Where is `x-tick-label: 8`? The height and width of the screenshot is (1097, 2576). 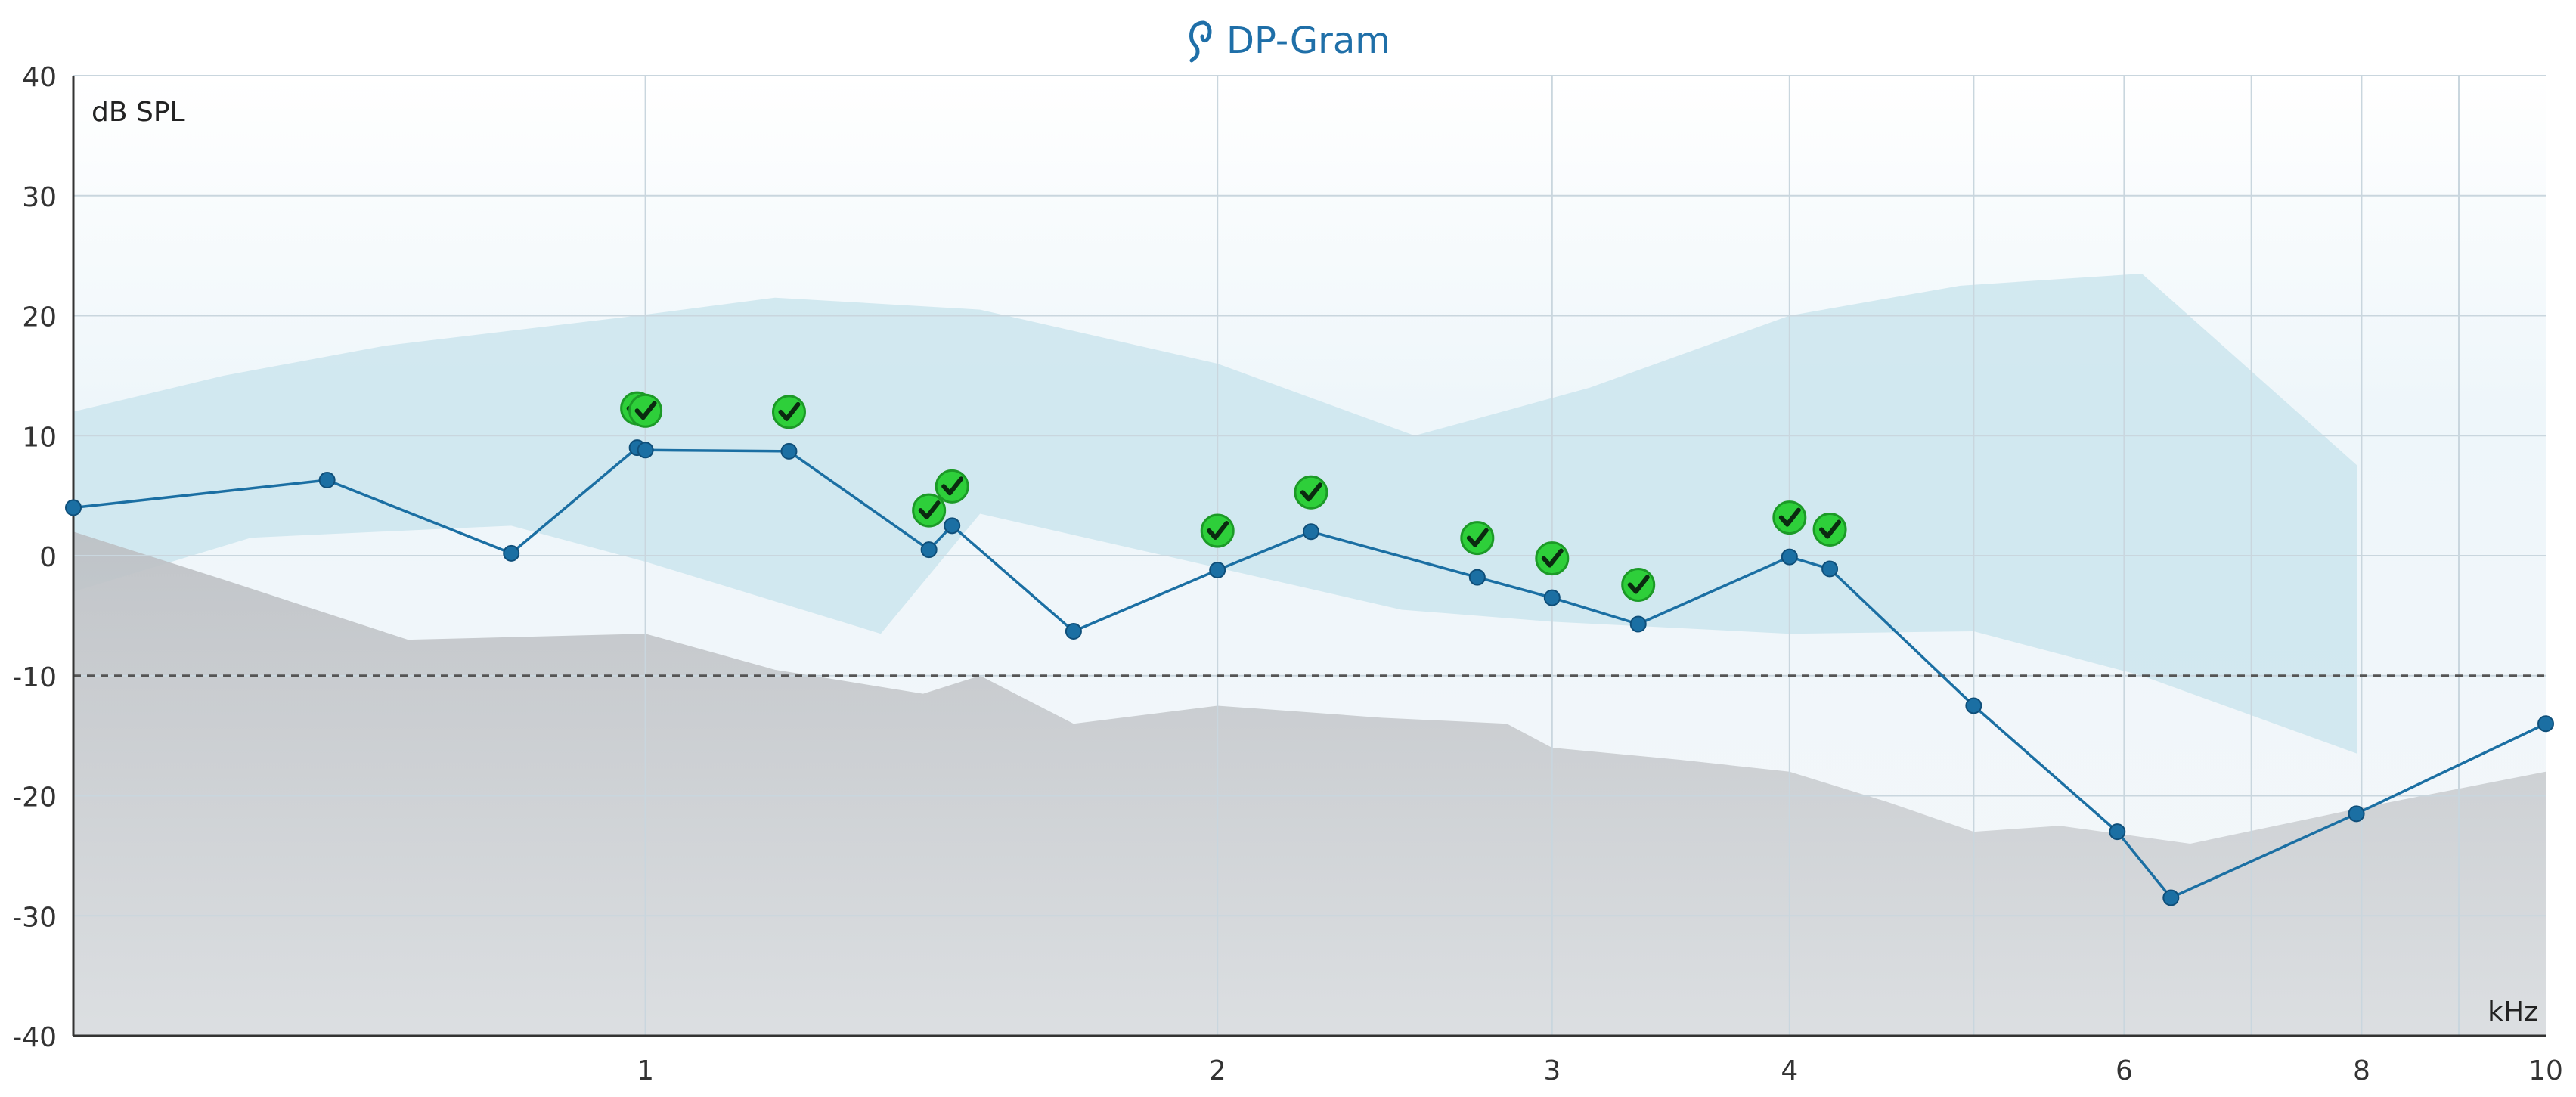 x-tick-label: 8 is located at coordinates (2361, 1070).